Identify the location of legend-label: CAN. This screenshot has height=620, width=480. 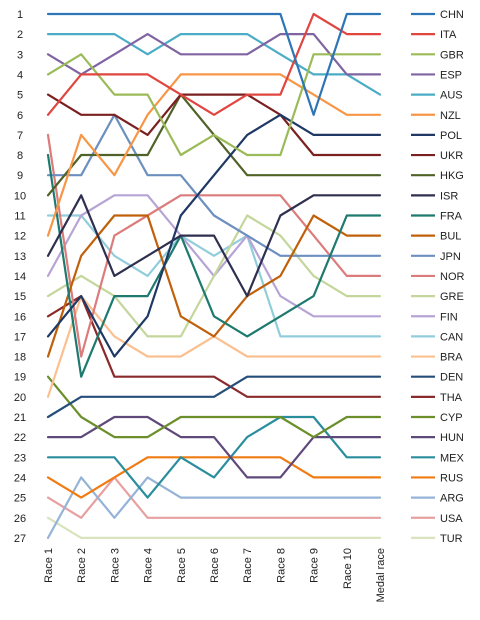
(451, 337).